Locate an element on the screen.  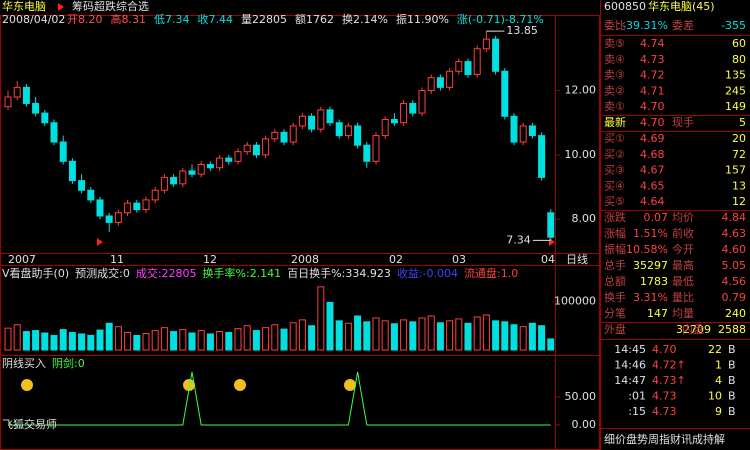
volume: 245 is located at coordinates (735, 90).